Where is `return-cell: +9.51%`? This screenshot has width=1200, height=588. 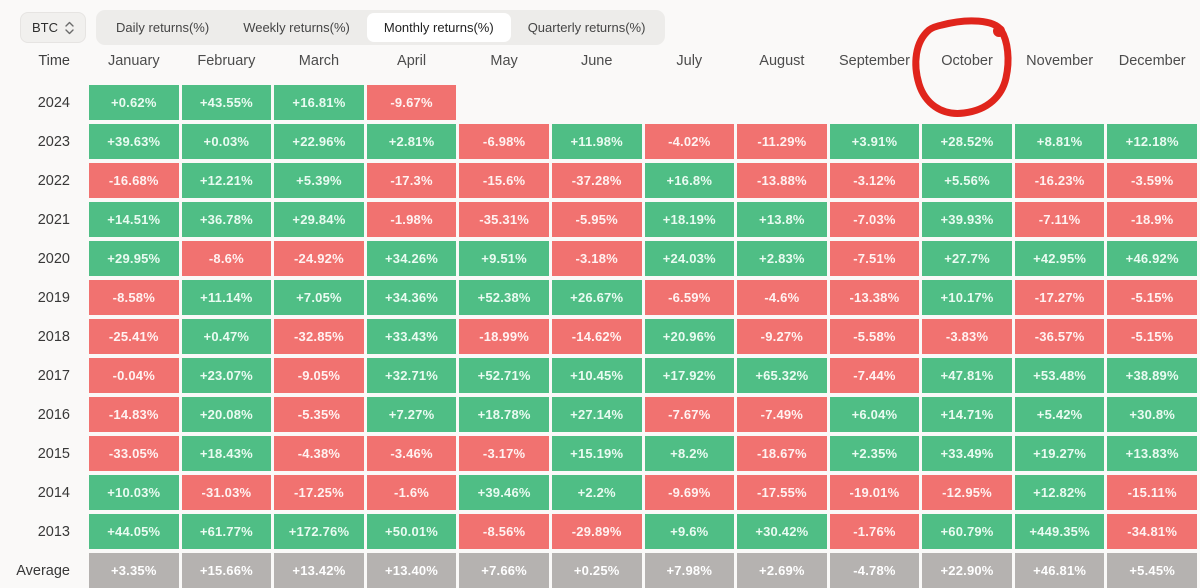
return-cell: +9.51% is located at coordinates (504, 258).